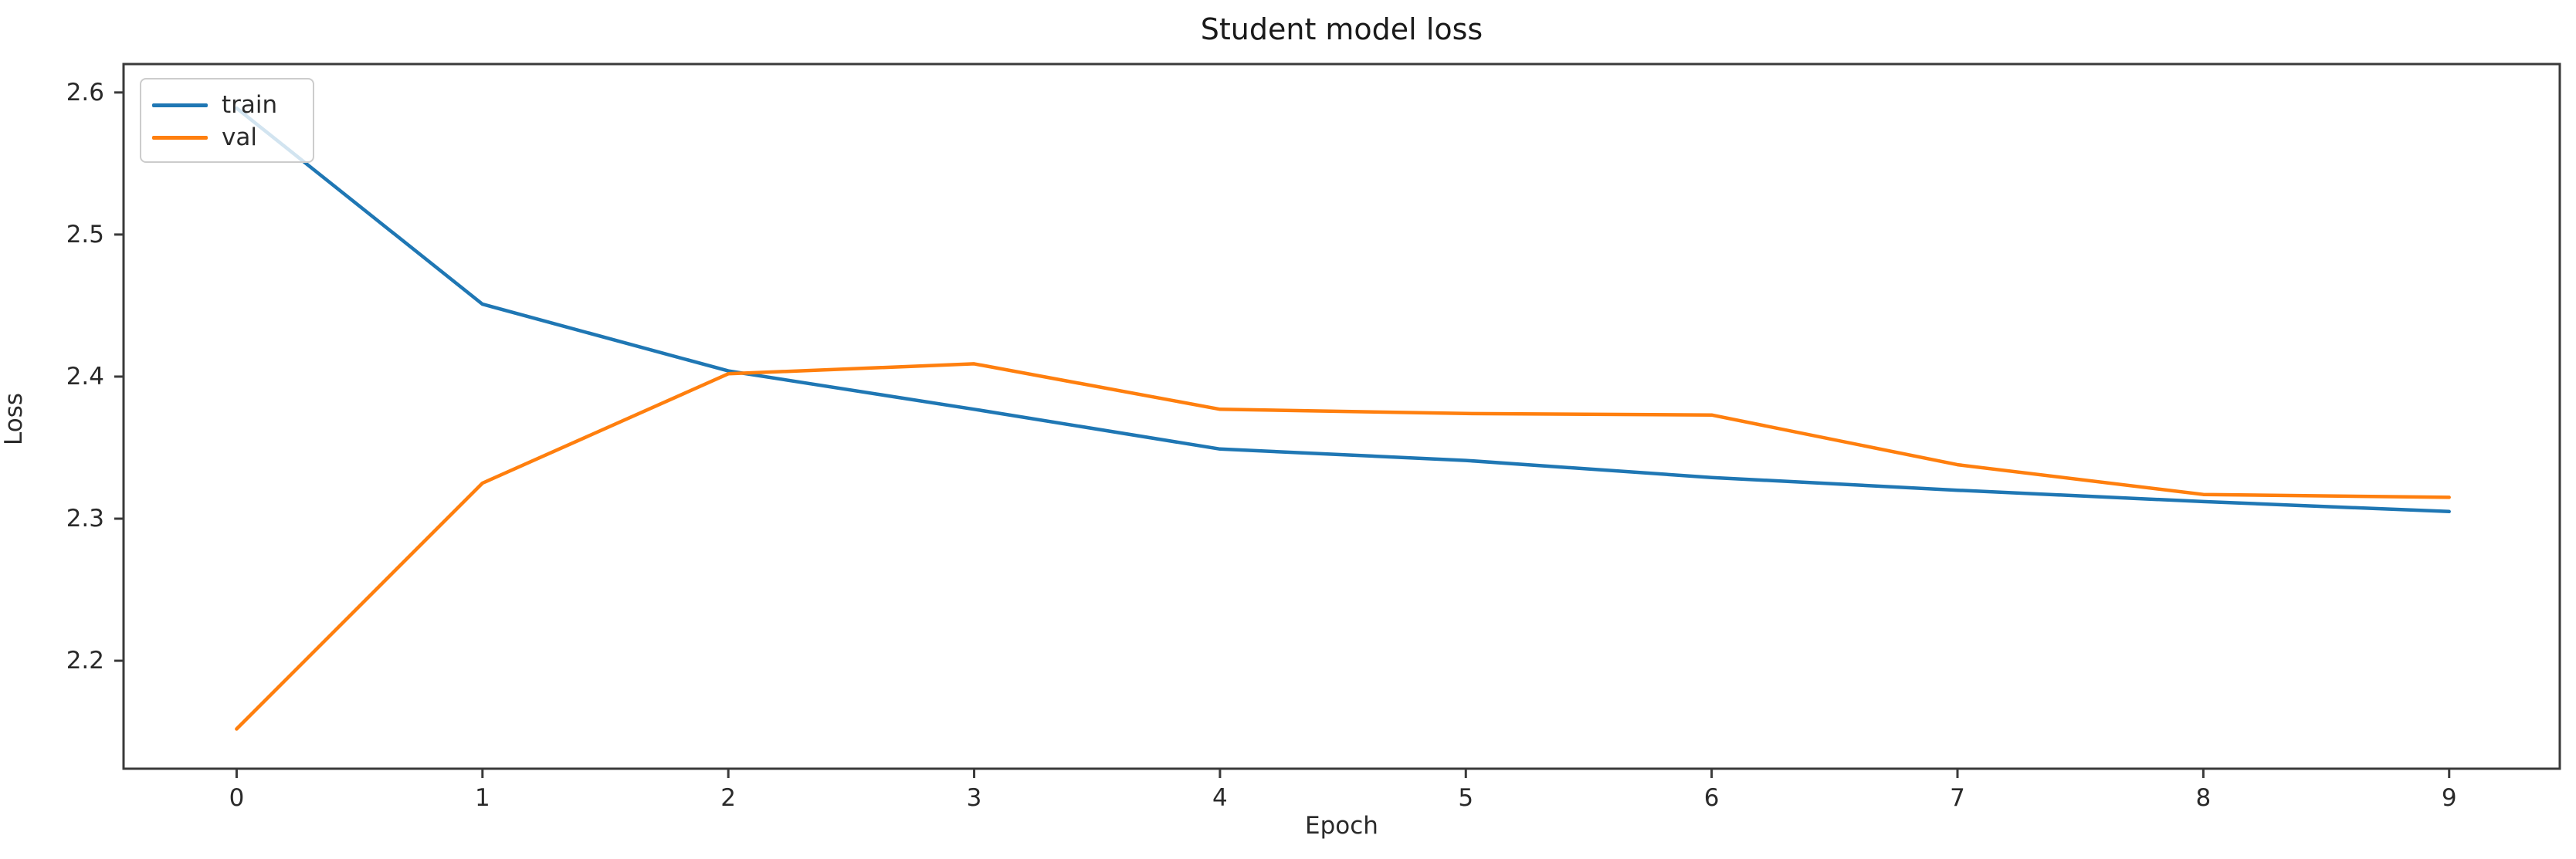  What do you see at coordinates (2203, 798) in the screenshot?
I see `x-tick-label: 8` at bounding box center [2203, 798].